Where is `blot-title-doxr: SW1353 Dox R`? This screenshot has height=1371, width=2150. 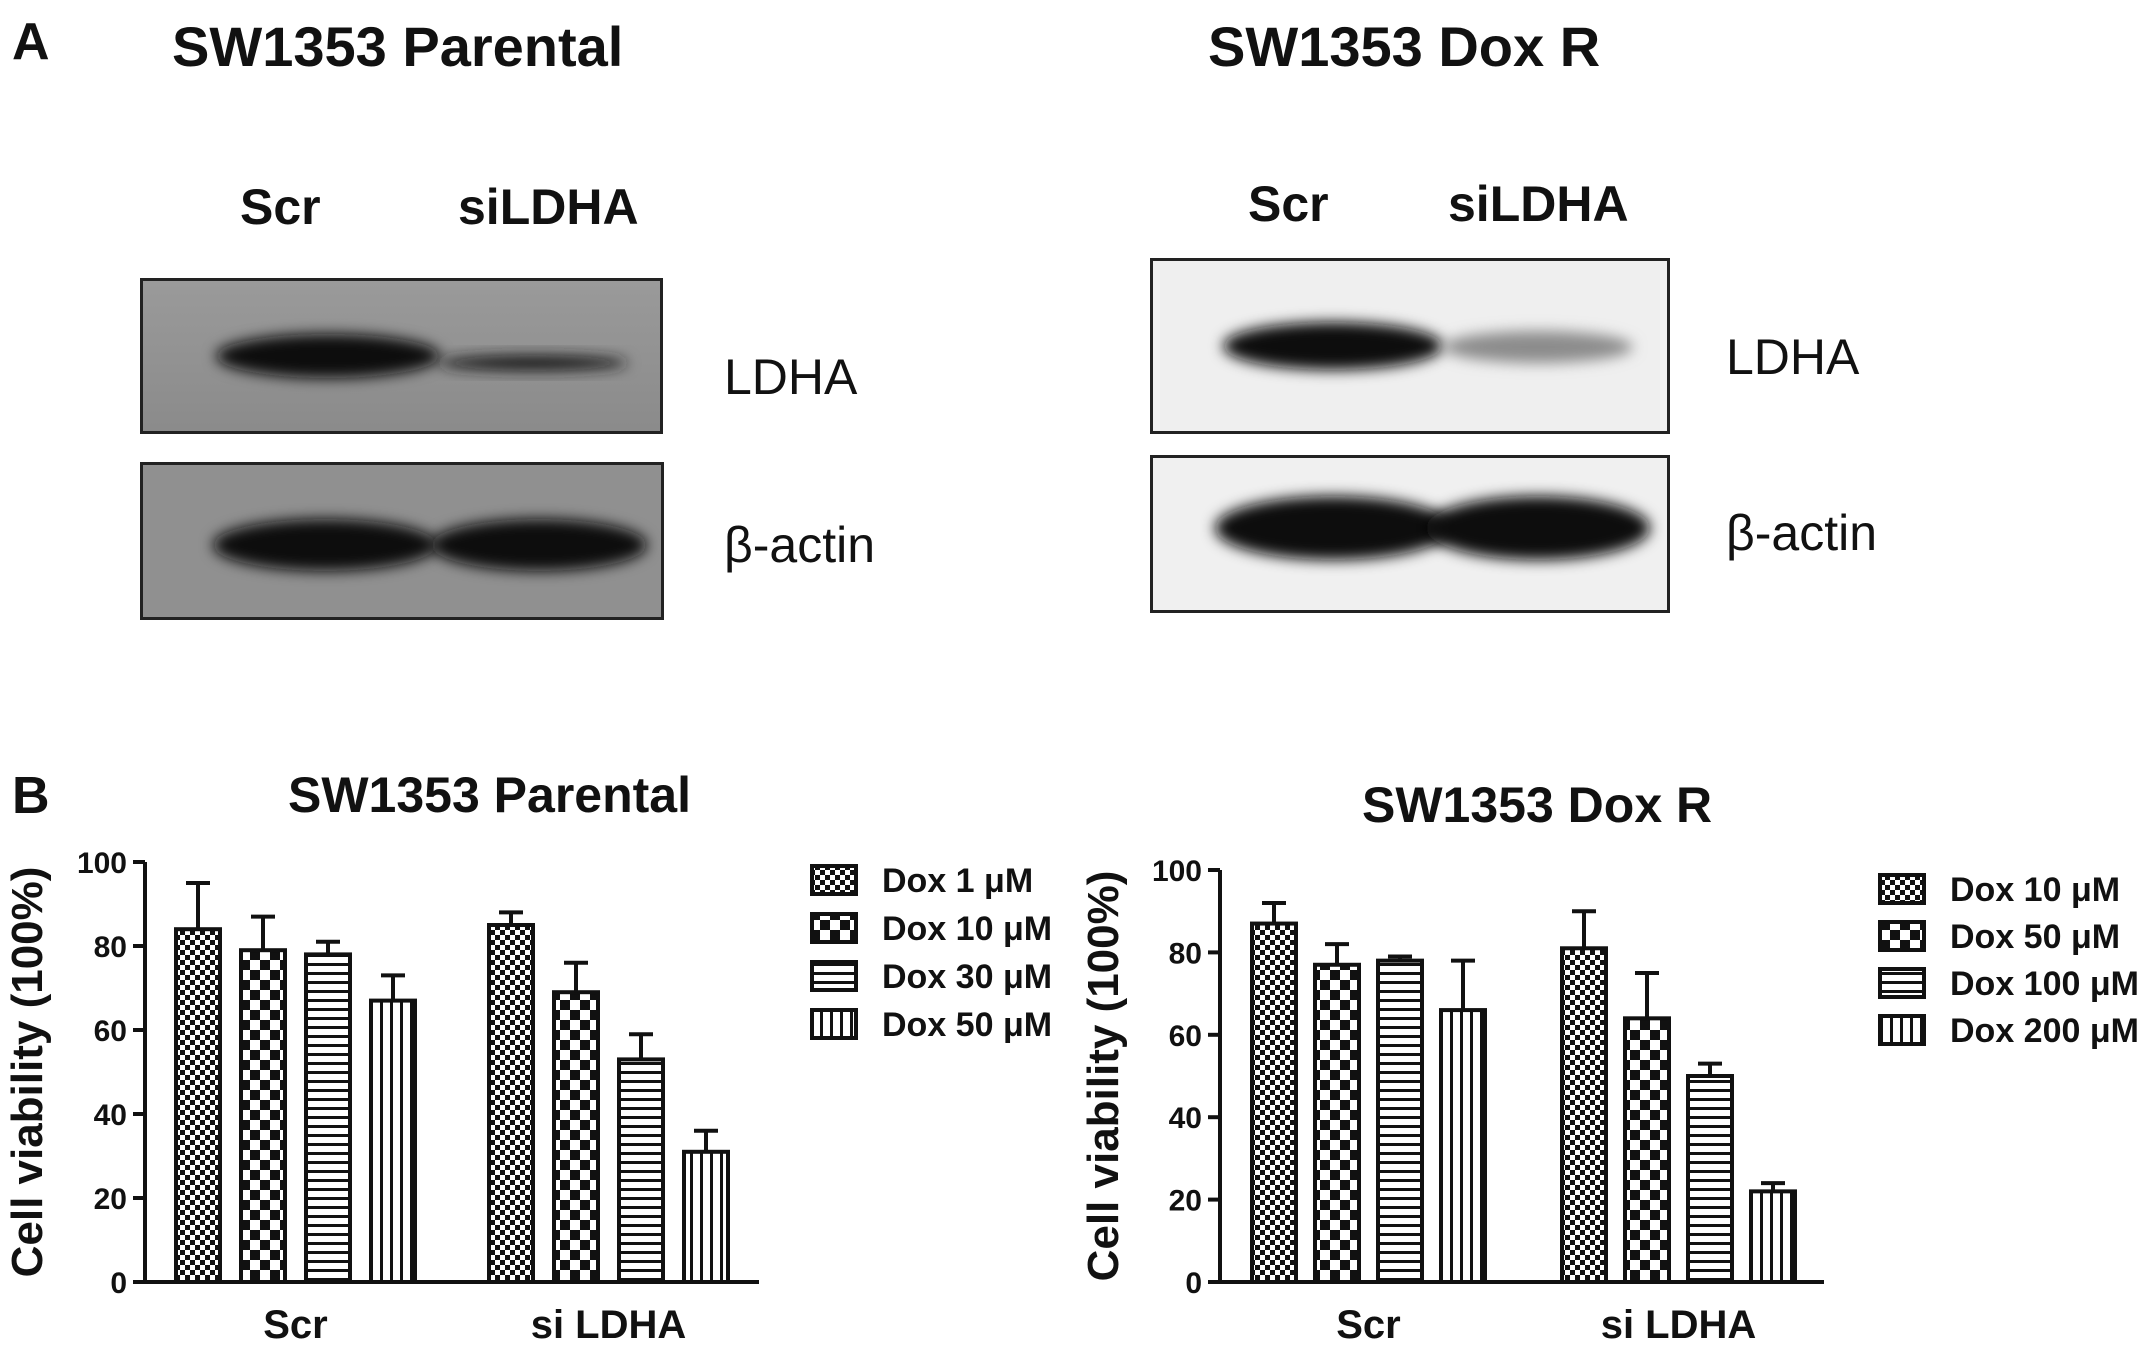 blot-title-doxr: SW1353 Dox R is located at coordinates (1404, 46).